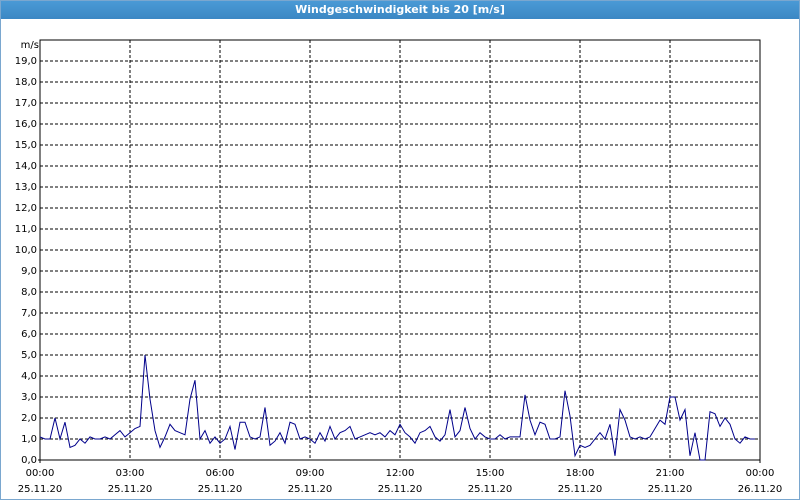  What do you see at coordinates (29, 418) in the screenshot?
I see `y-tick-label: 2,0` at bounding box center [29, 418].